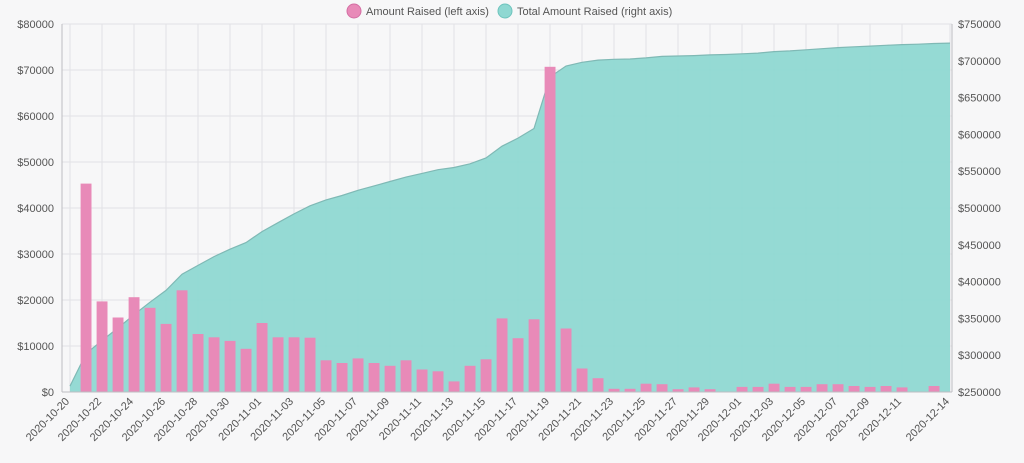 This screenshot has width=1024, height=463. What do you see at coordinates (35, 25) in the screenshot?
I see `left-axis-tick-label: $80000` at bounding box center [35, 25].